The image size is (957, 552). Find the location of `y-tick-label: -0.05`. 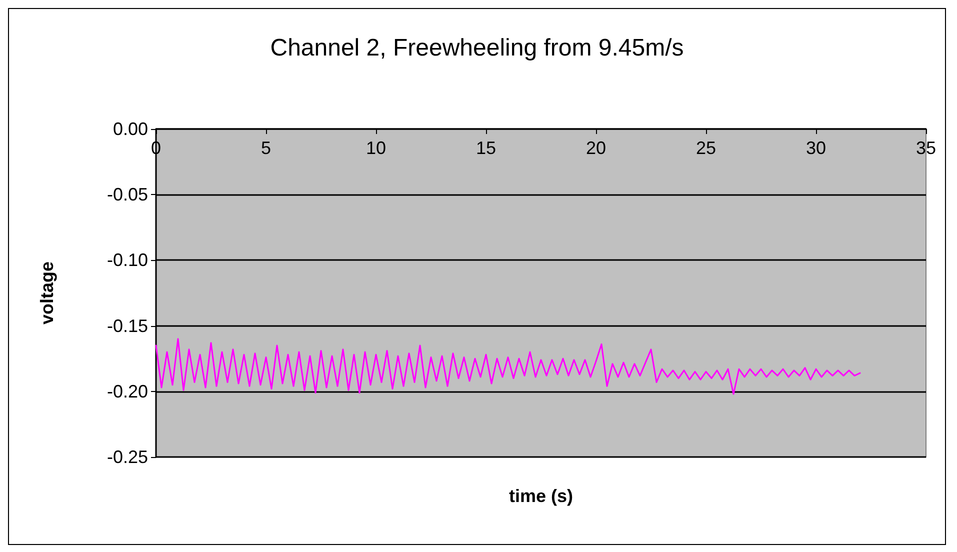

y-tick-label: -0.05 is located at coordinates (127, 194).